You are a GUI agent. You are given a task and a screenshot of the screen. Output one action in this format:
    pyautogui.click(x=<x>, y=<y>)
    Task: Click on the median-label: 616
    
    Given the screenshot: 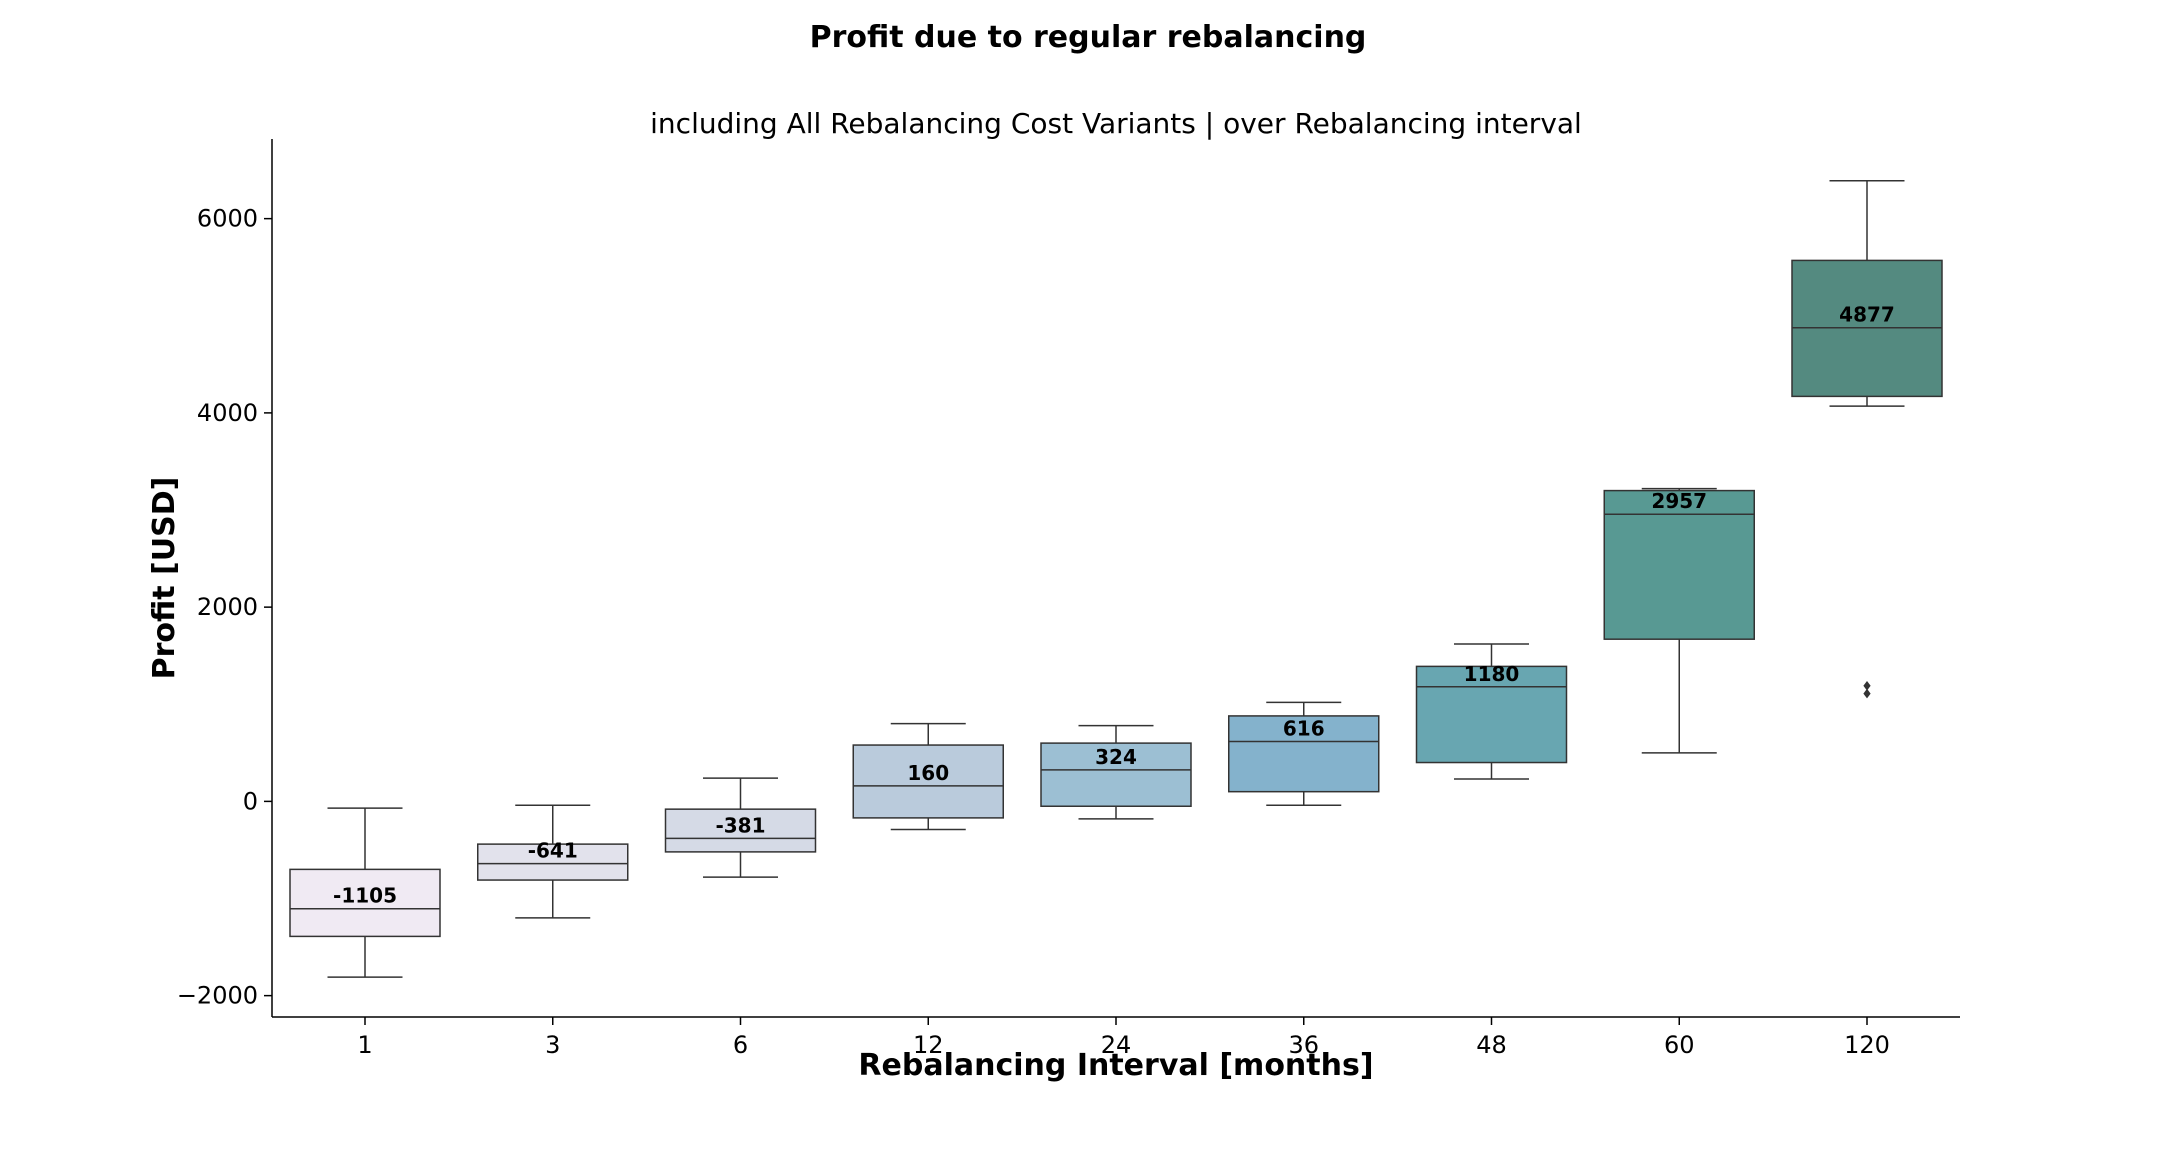 What is the action you would take?
    pyautogui.click(x=1304, y=729)
    